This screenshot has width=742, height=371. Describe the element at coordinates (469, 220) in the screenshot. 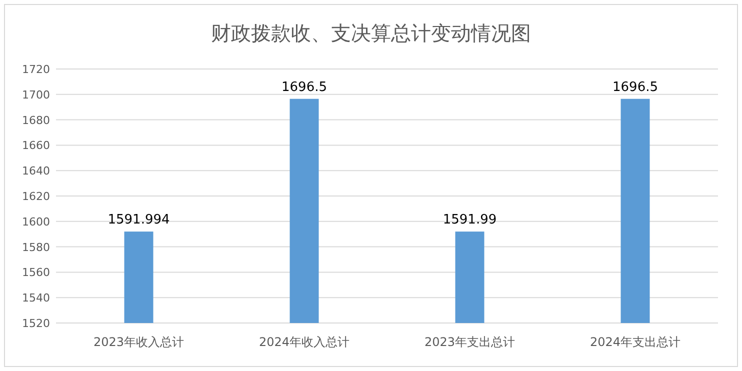

I see `data-label: 1591.99` at that location.